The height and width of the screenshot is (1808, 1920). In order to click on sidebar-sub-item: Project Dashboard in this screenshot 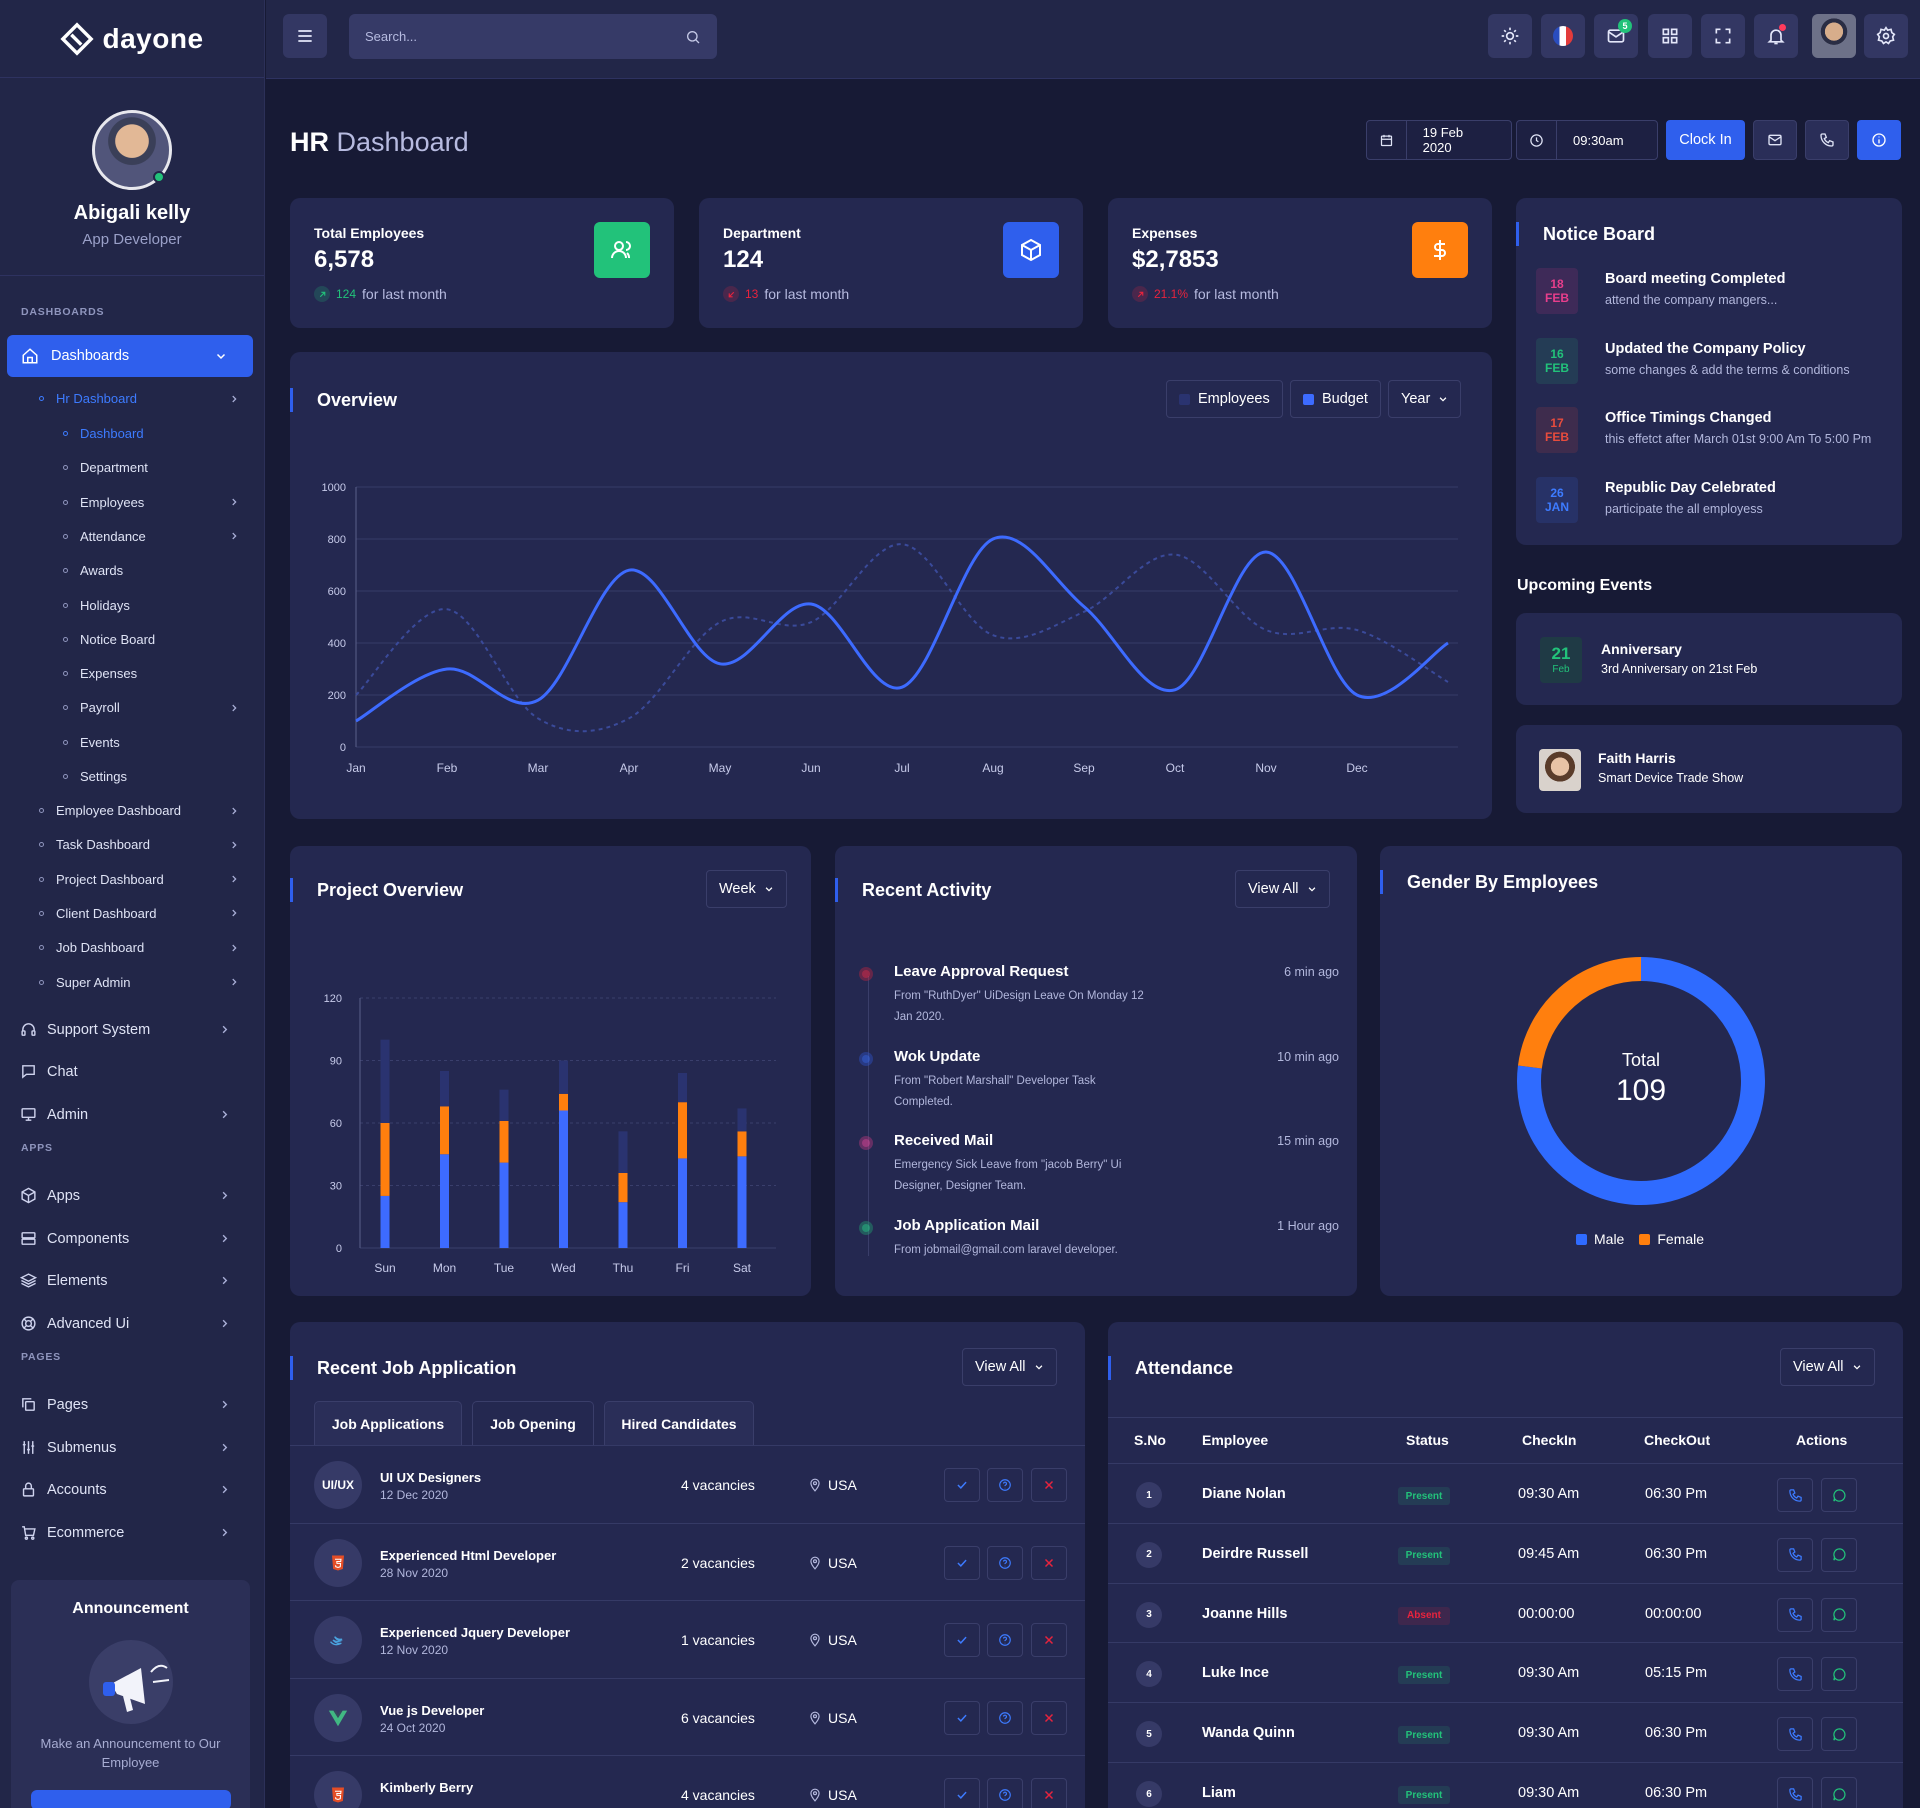, I will do `click(139, 879)`.